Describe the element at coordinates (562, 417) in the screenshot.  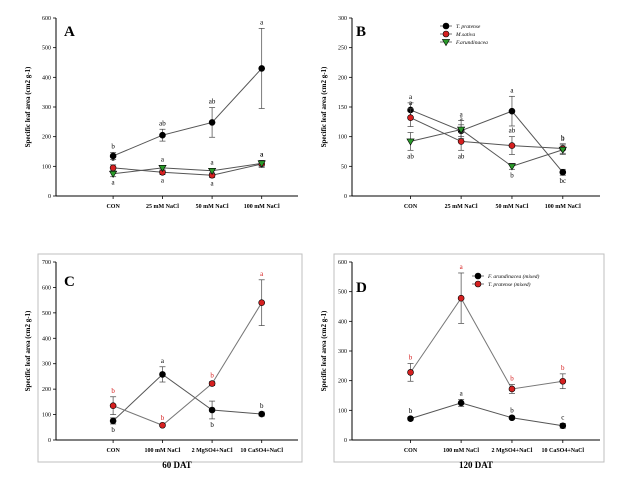
I see `significance-letter: c` at that location.